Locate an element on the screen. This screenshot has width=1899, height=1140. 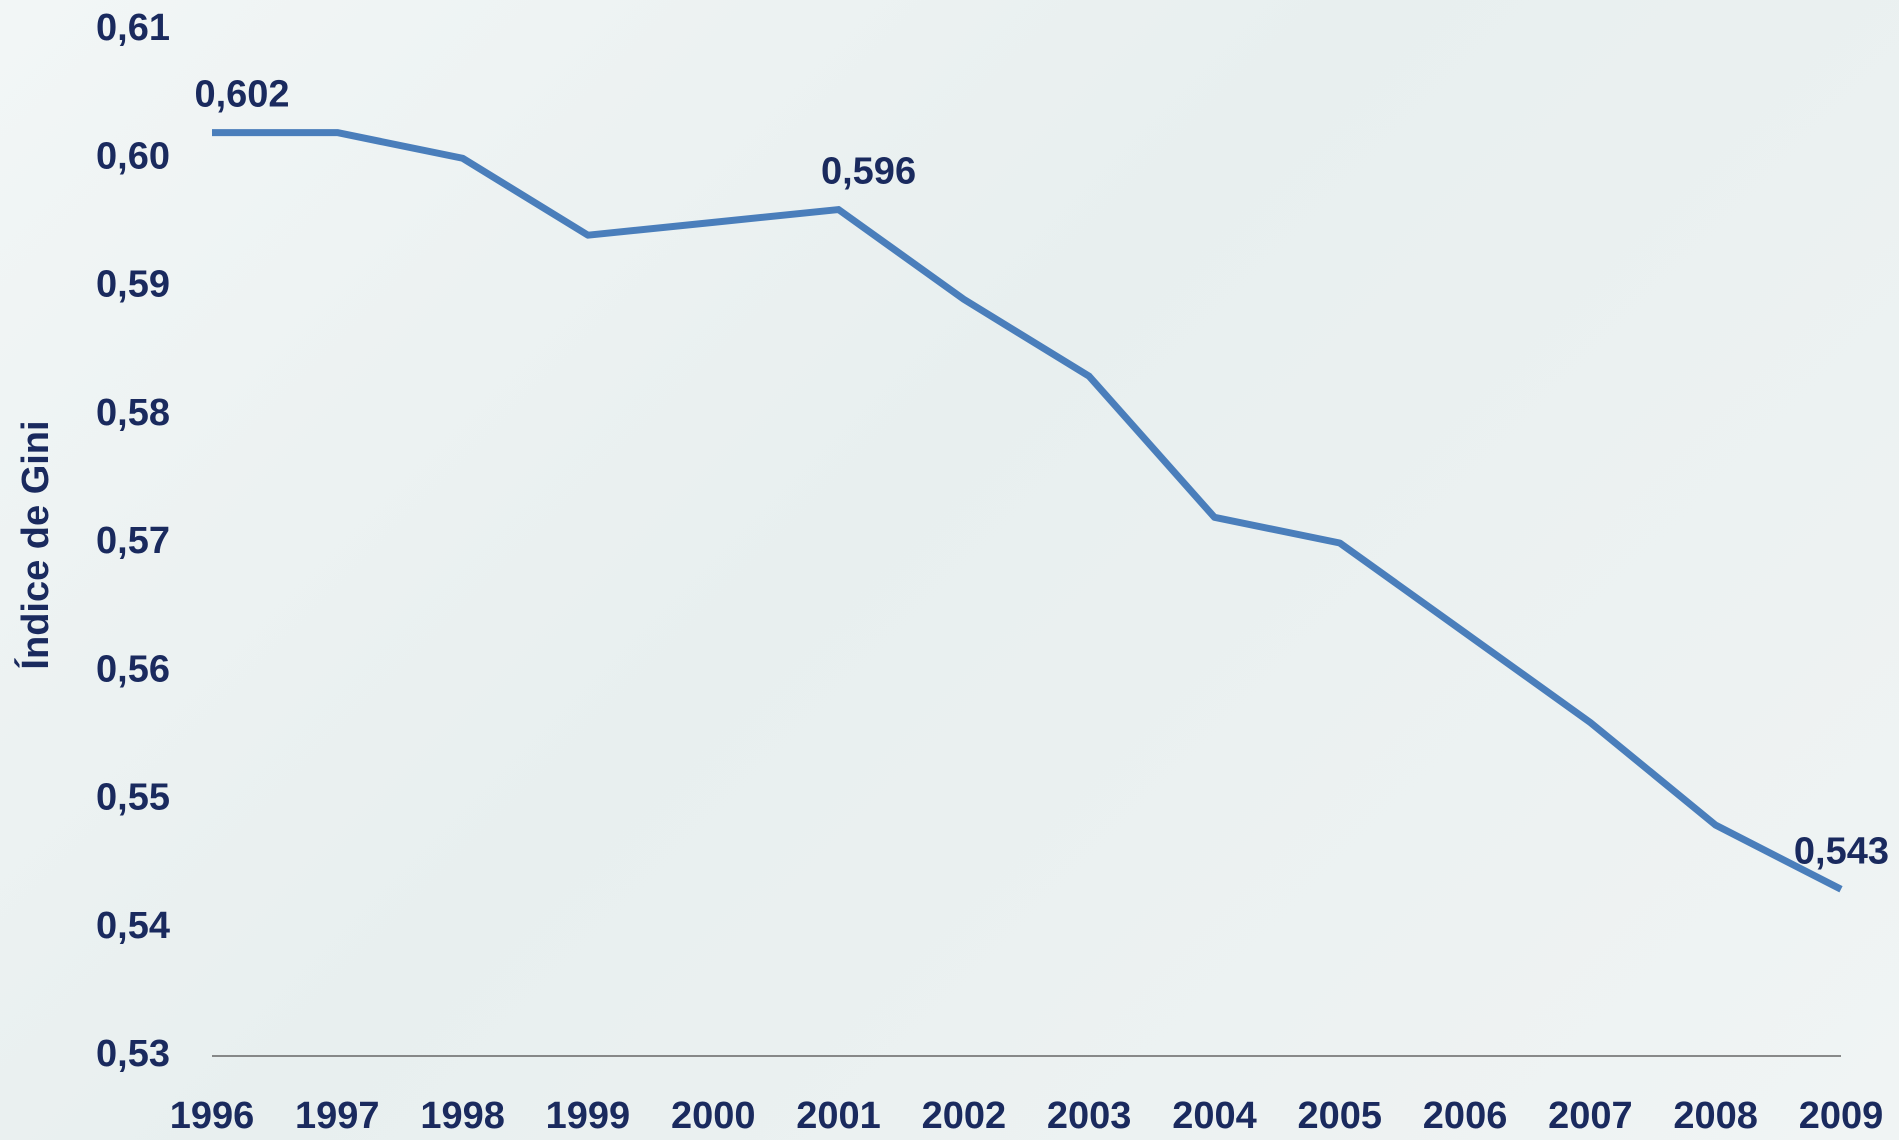
x-tick-label: 1998 is located at coordinates (462, 1116).